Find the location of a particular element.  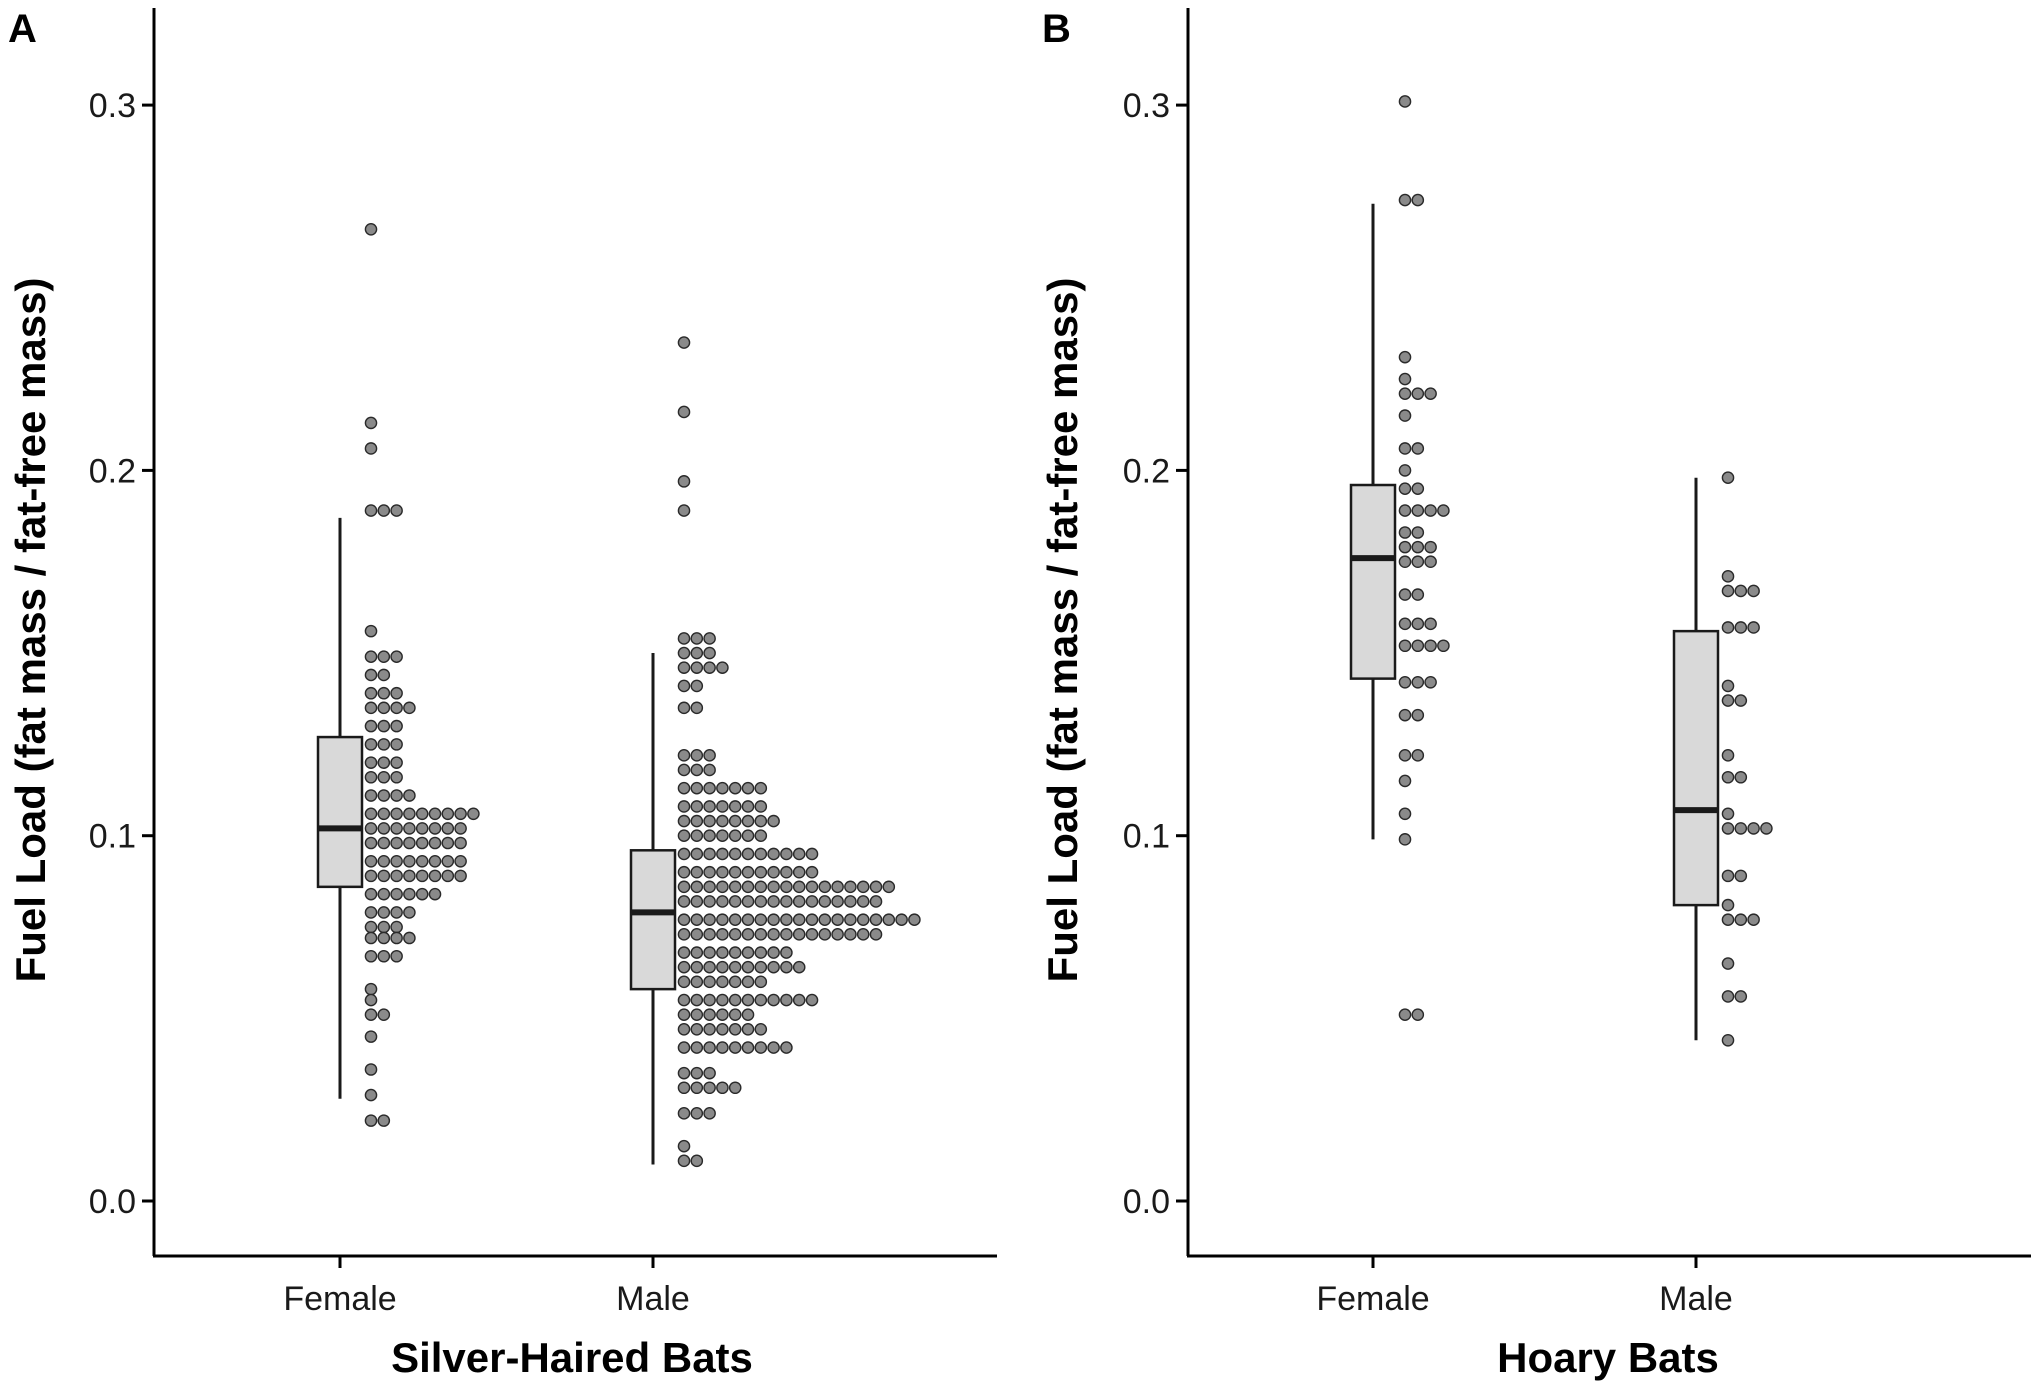

x-tick-label: Male is located at coordinates (653, 1299).